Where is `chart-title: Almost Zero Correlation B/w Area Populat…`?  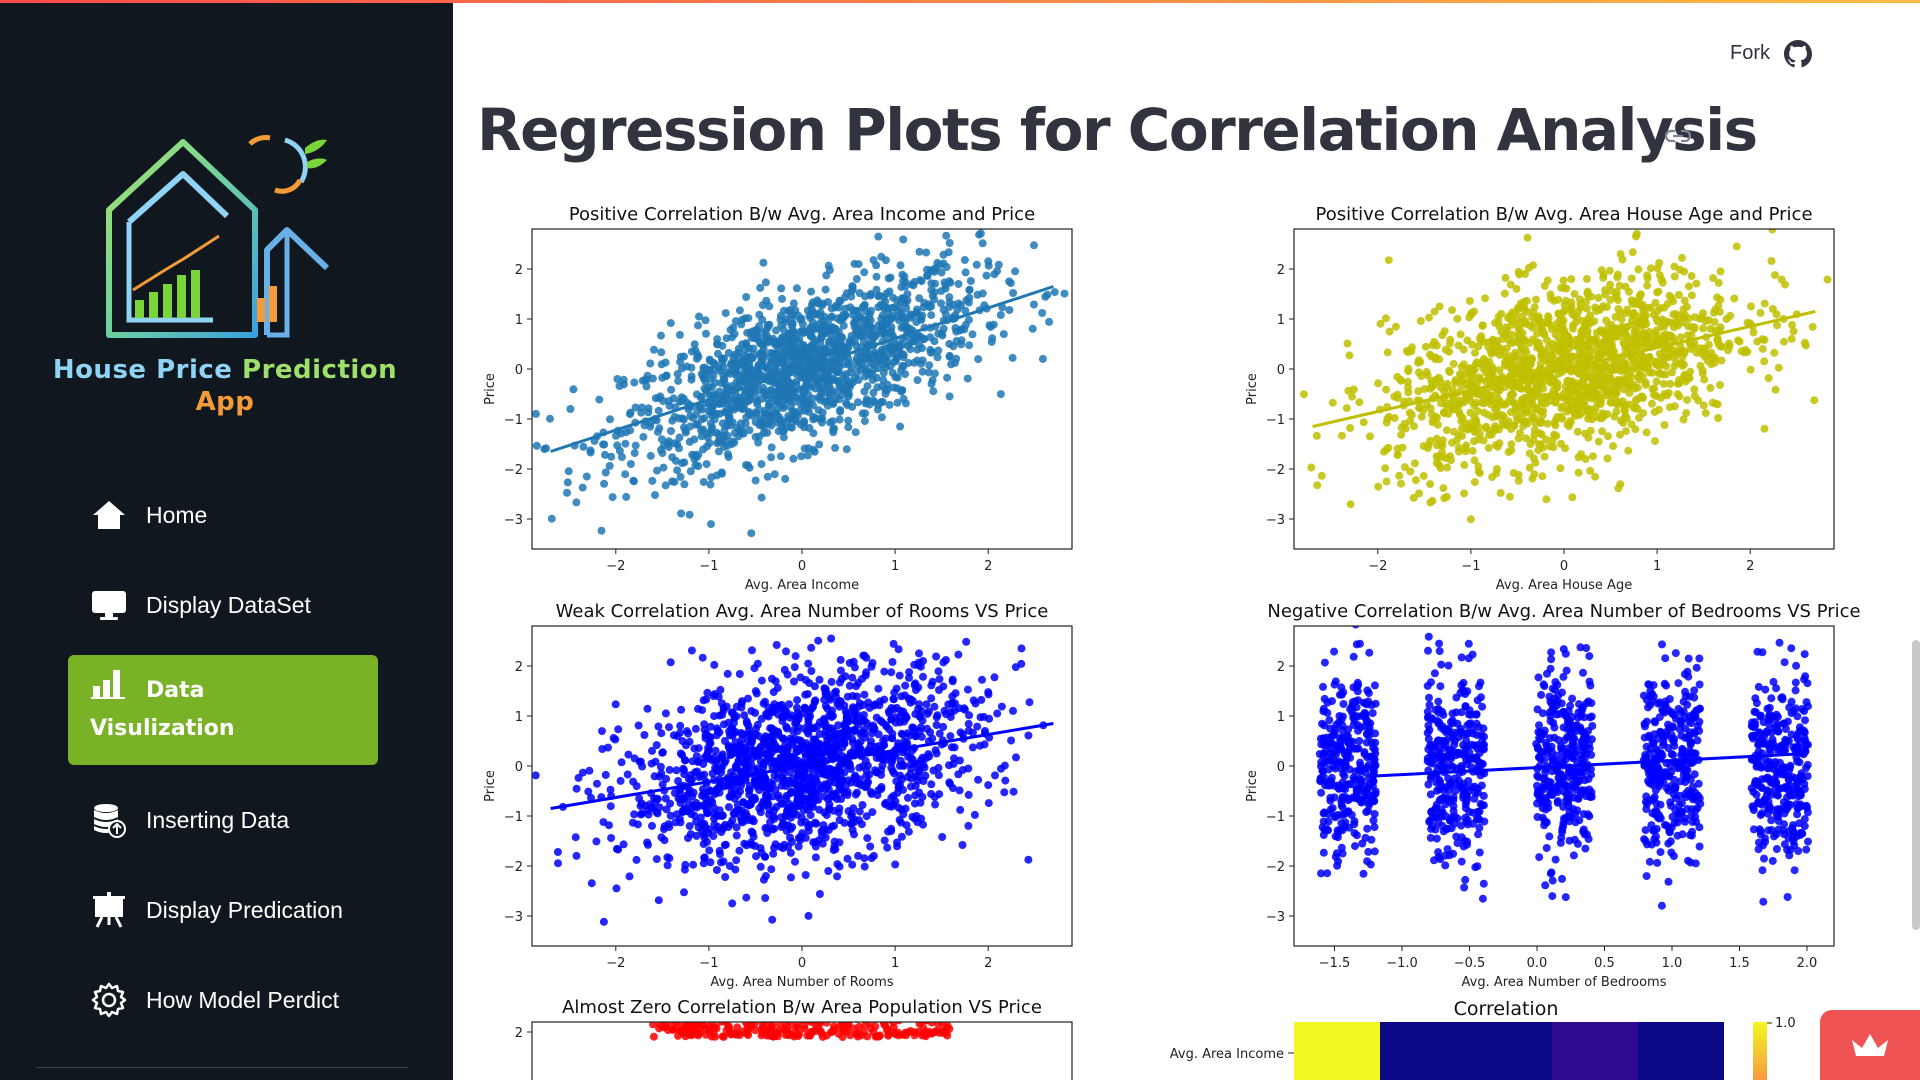
chart-title: Almost Zero Correlation B/w Area Populat… is located at coordinates (802, 1007).